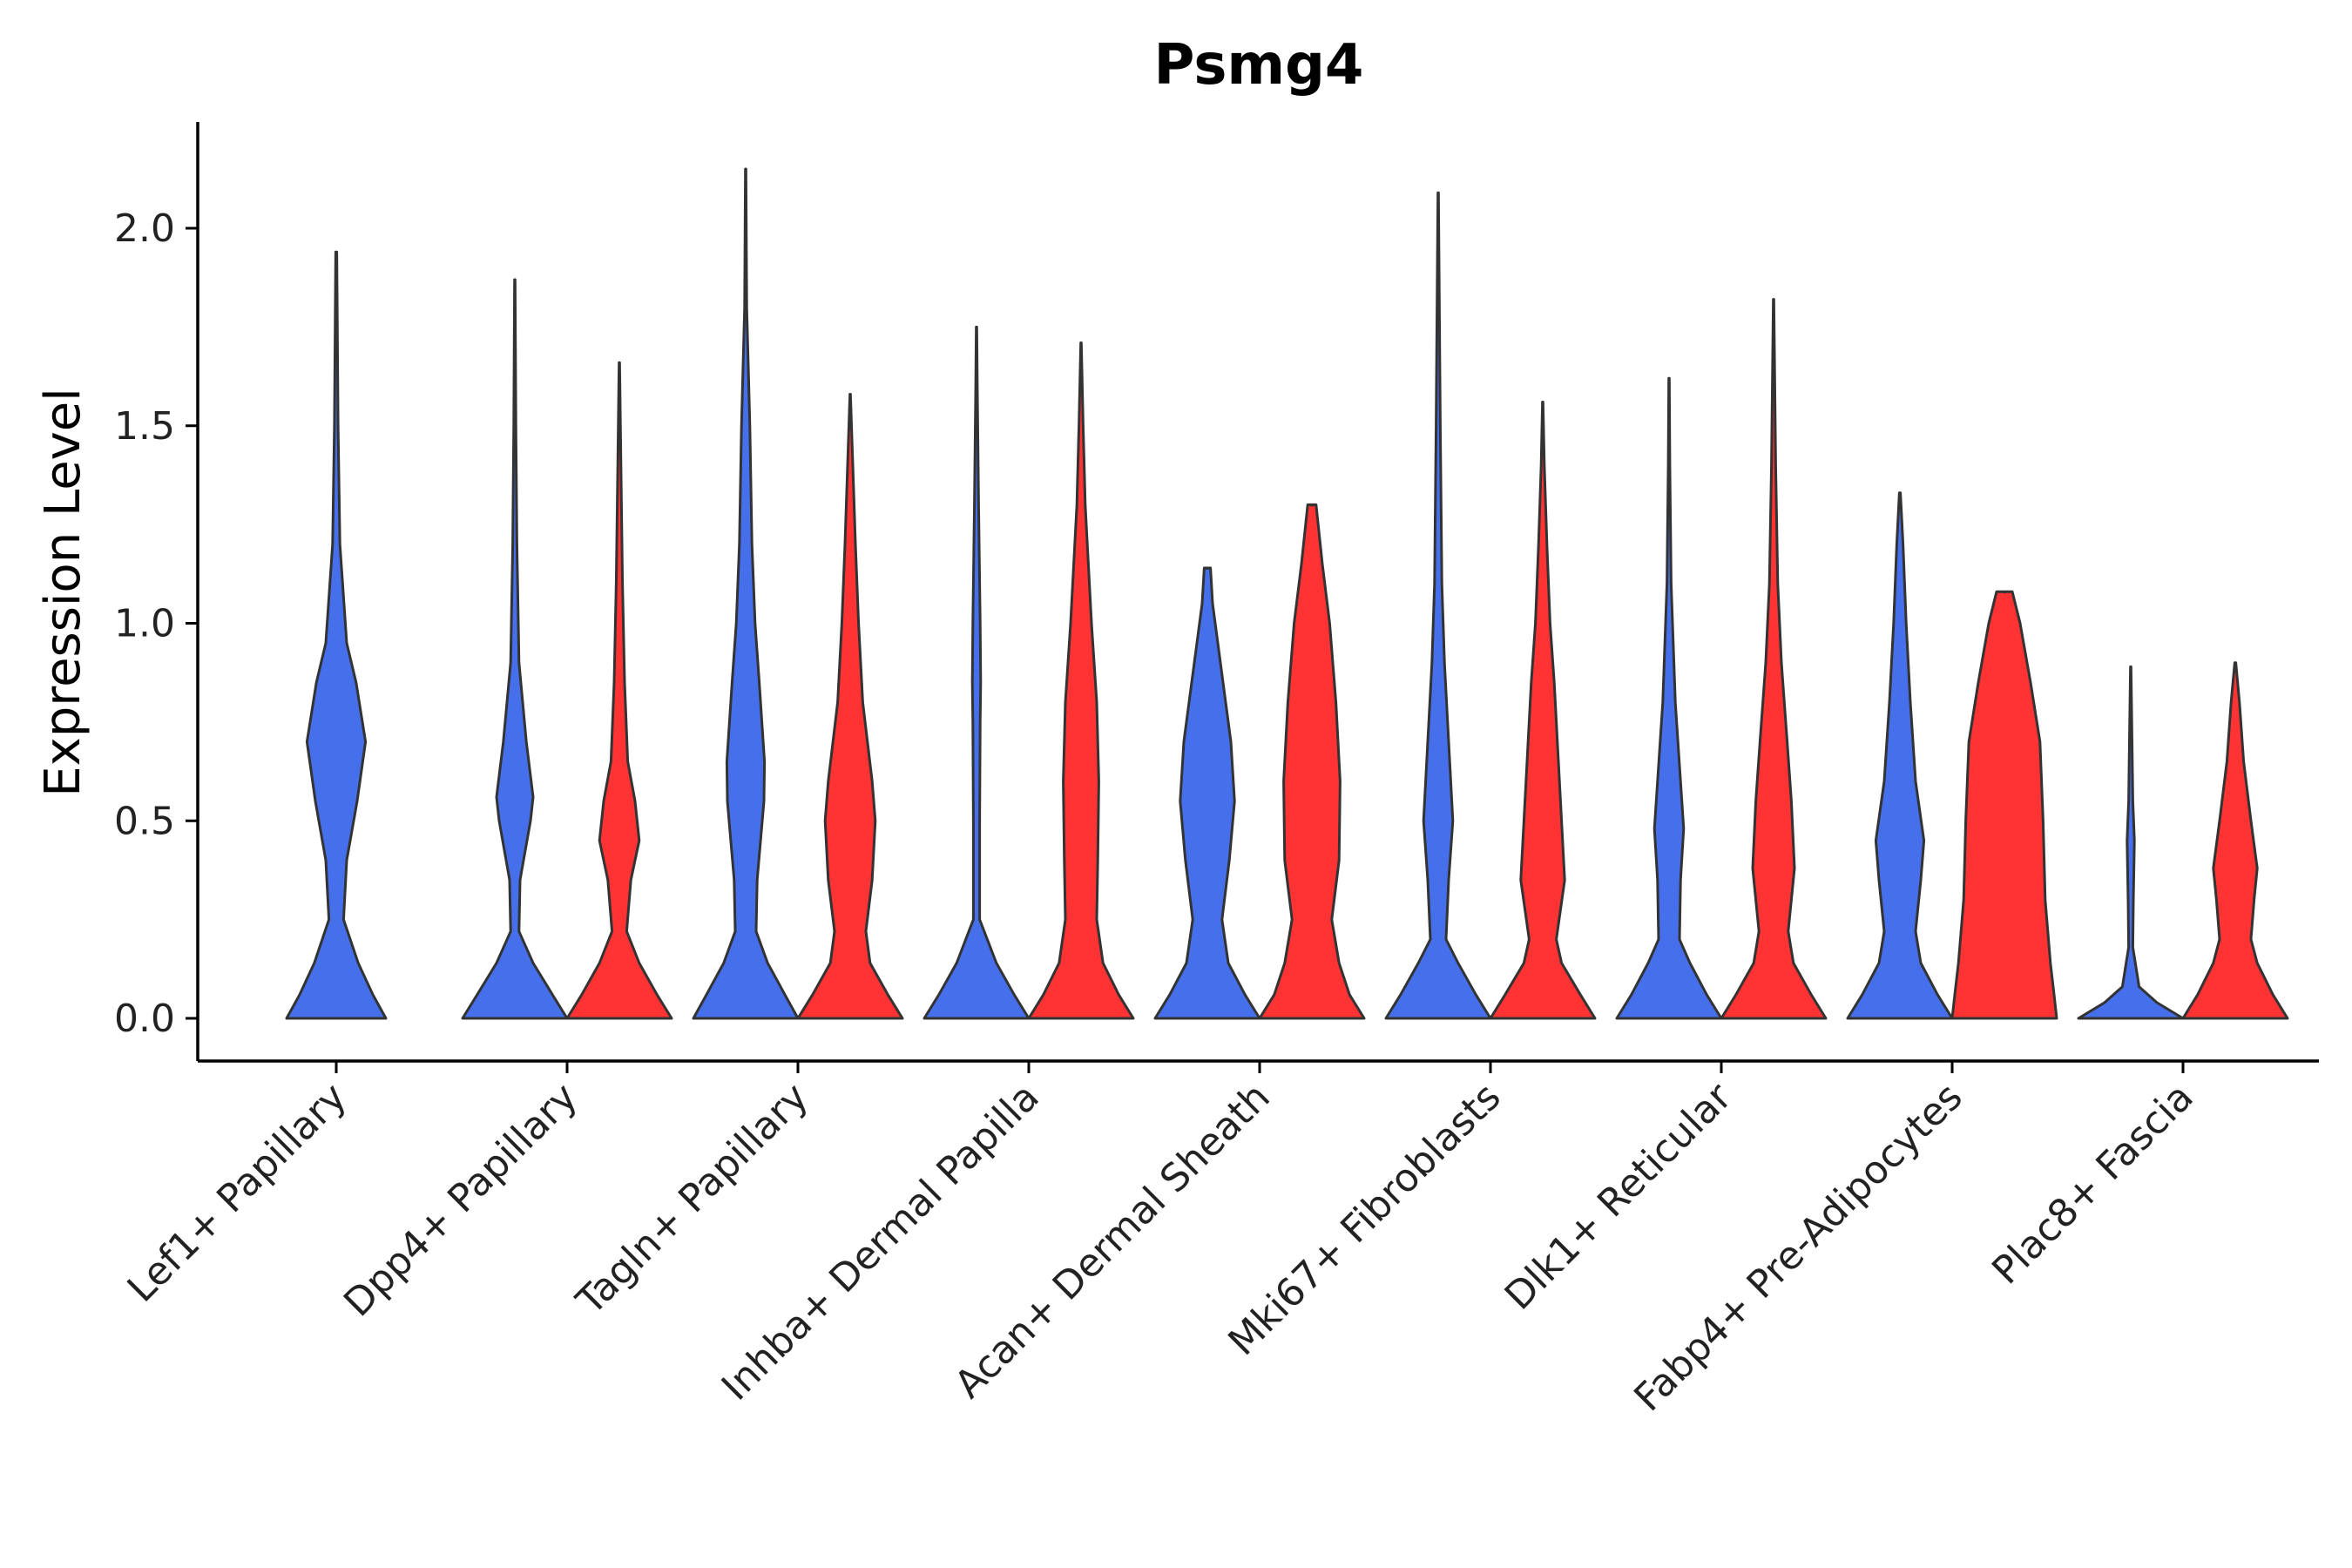 The height and width of the screenshot is (1568, 2352). Describe the element at coordinates (1438, 605) in the screenshot. I see `violin-1-mki67-fibroblasts` at that location.